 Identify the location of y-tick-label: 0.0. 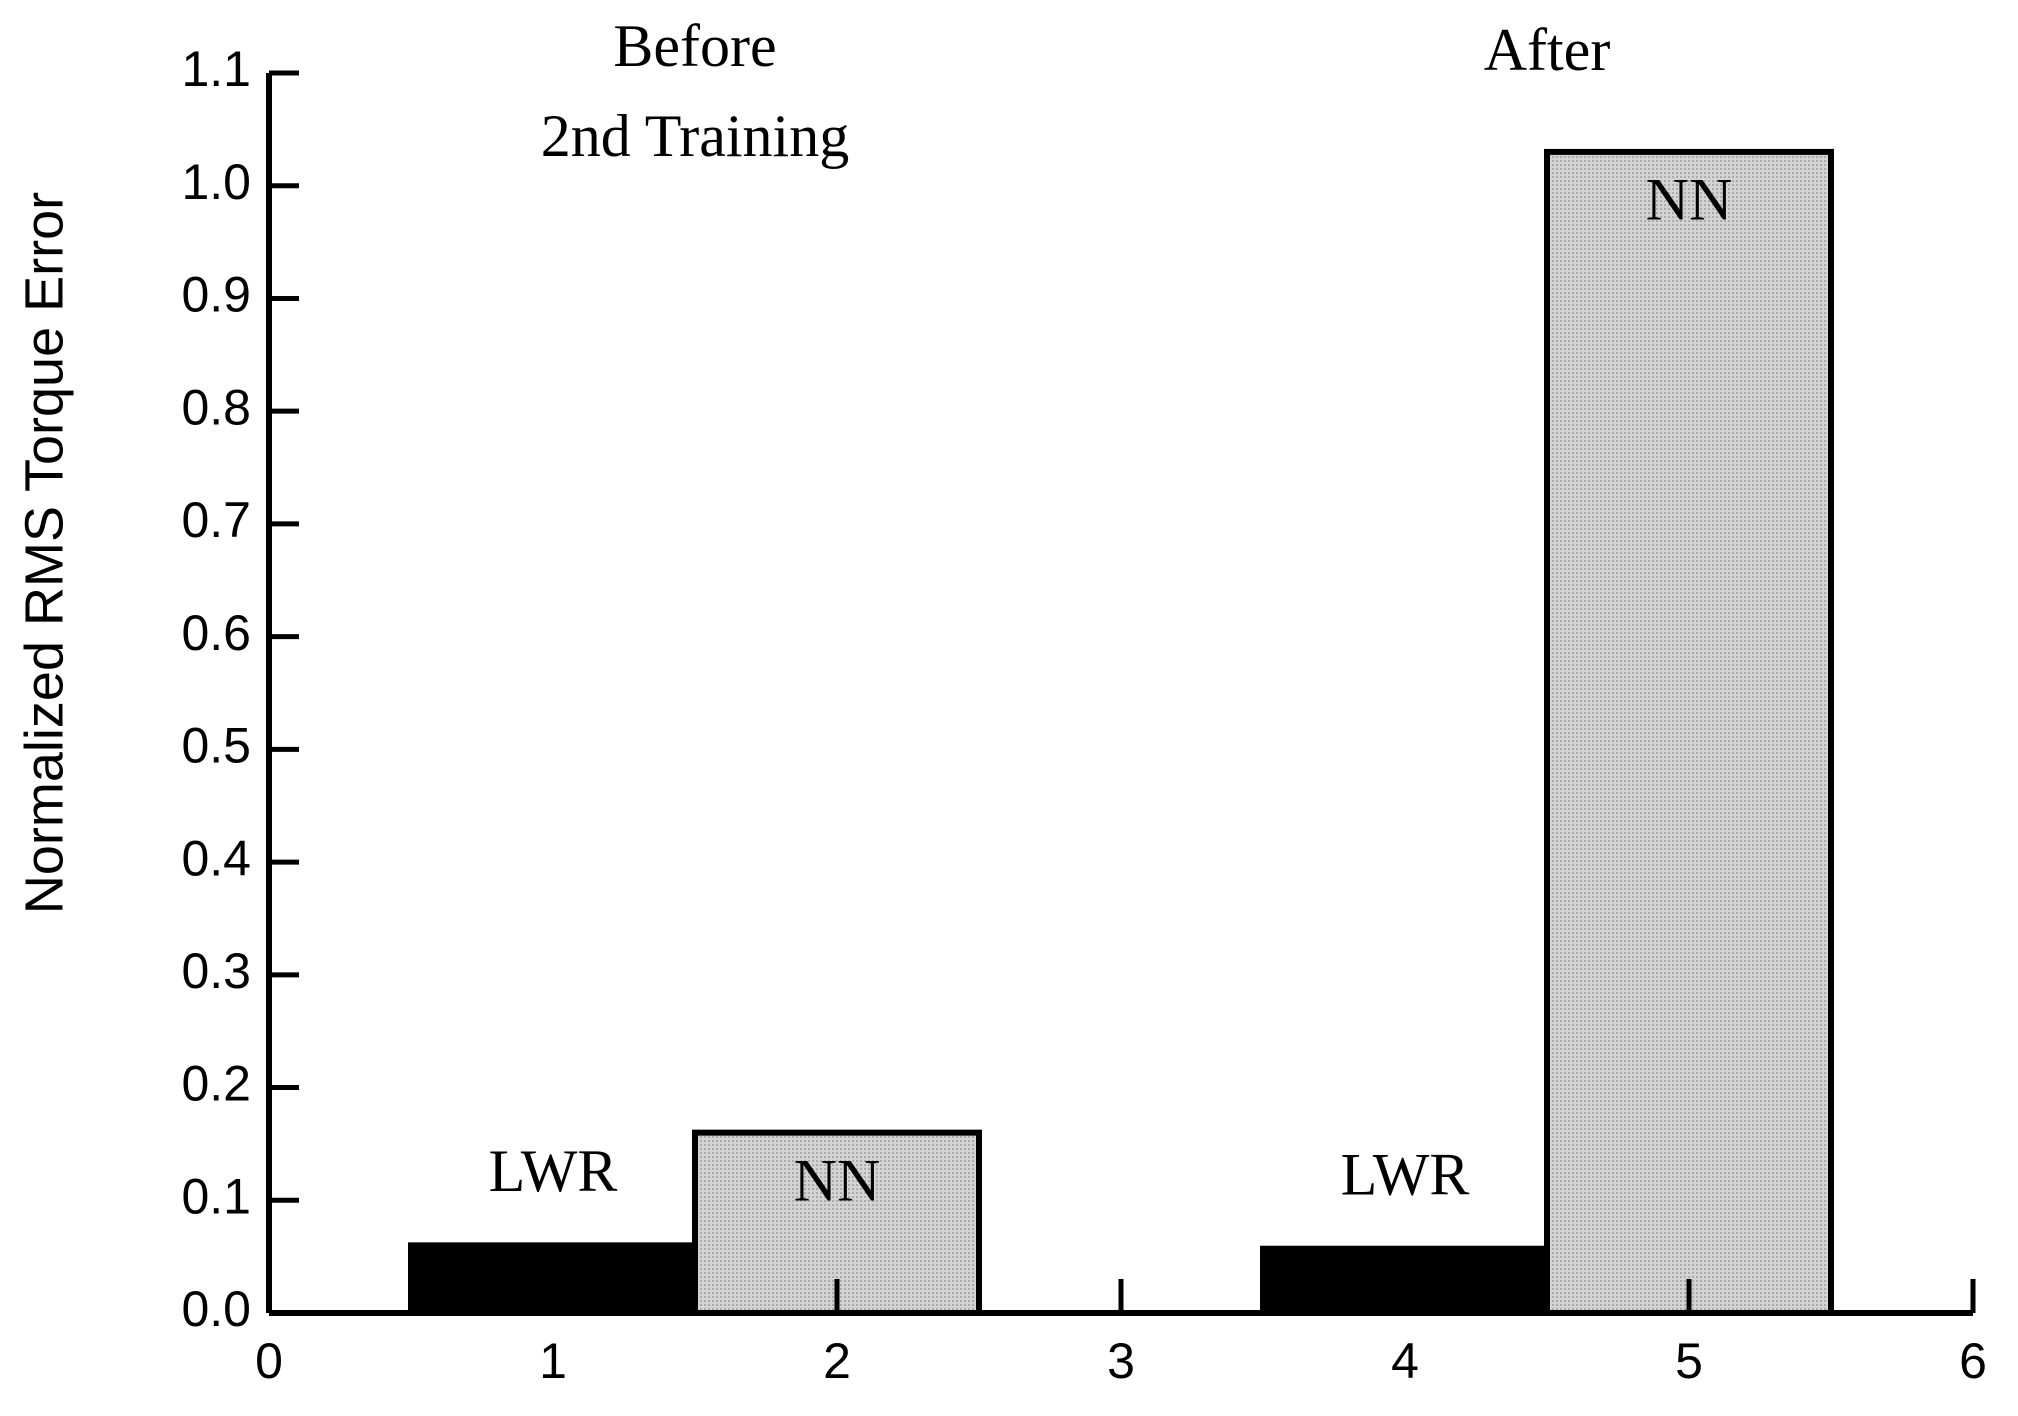
(216, 1309).